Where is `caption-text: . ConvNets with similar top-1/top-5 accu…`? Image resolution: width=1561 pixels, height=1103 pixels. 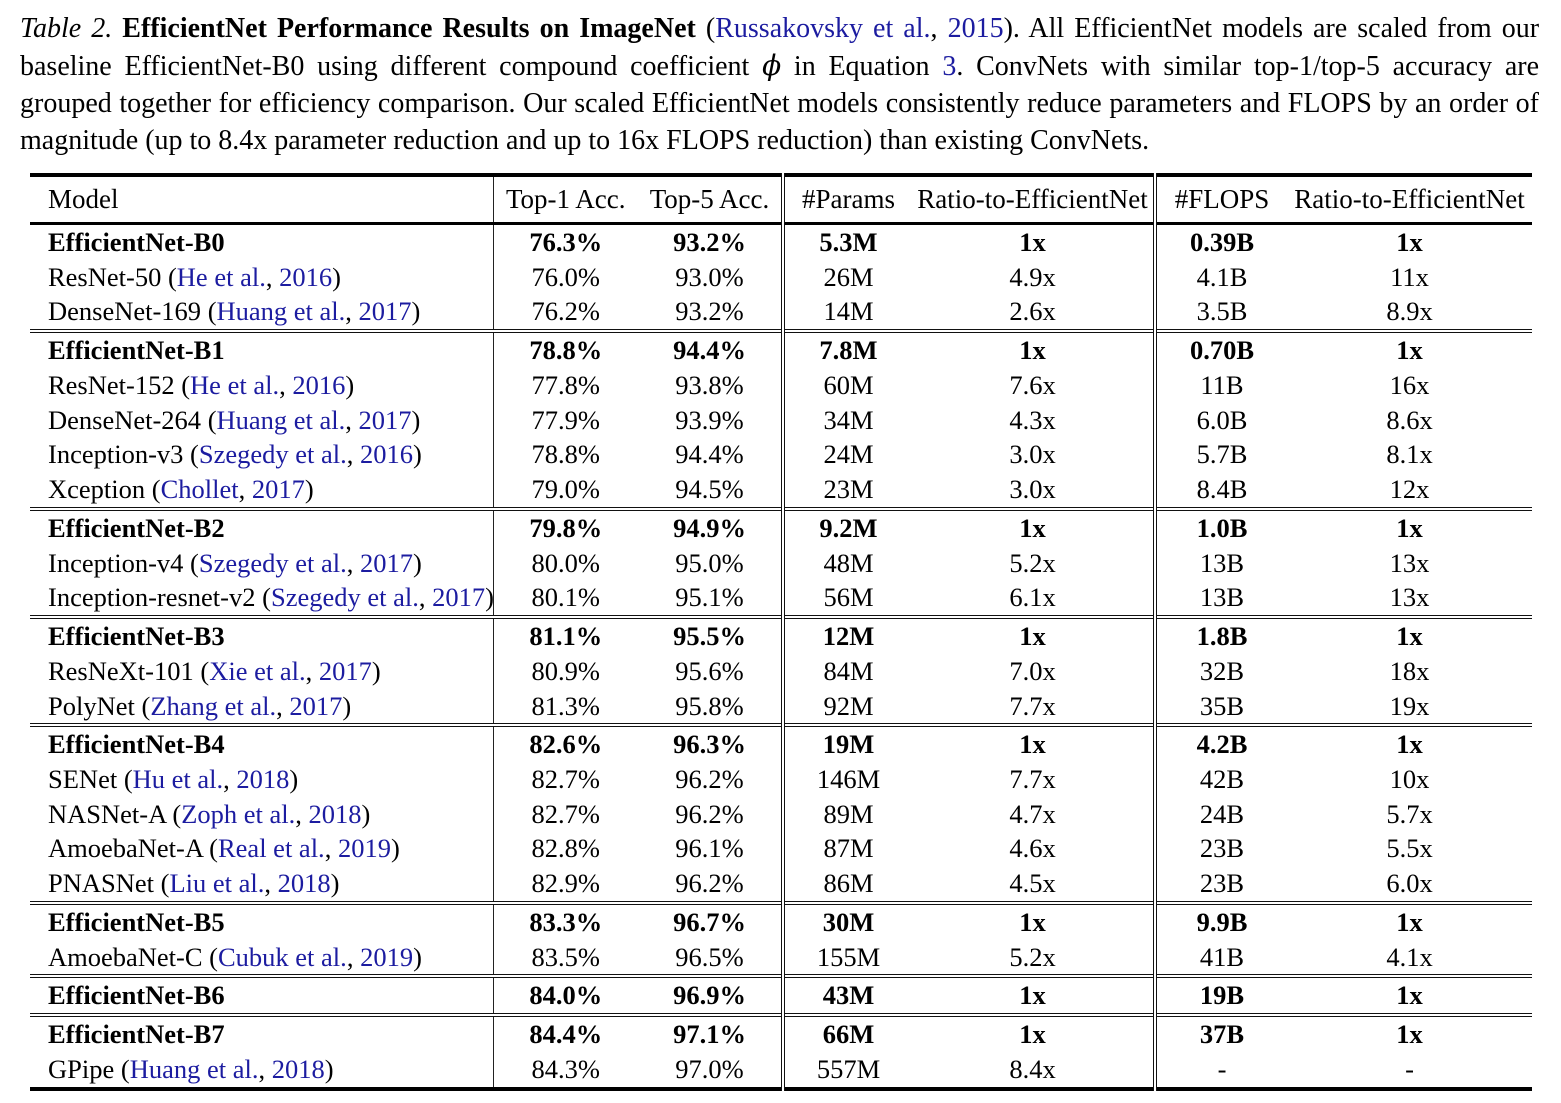 caption-text: . ConvNets with similar top-1/top-5 accu… is located at coordinates (779, 103).